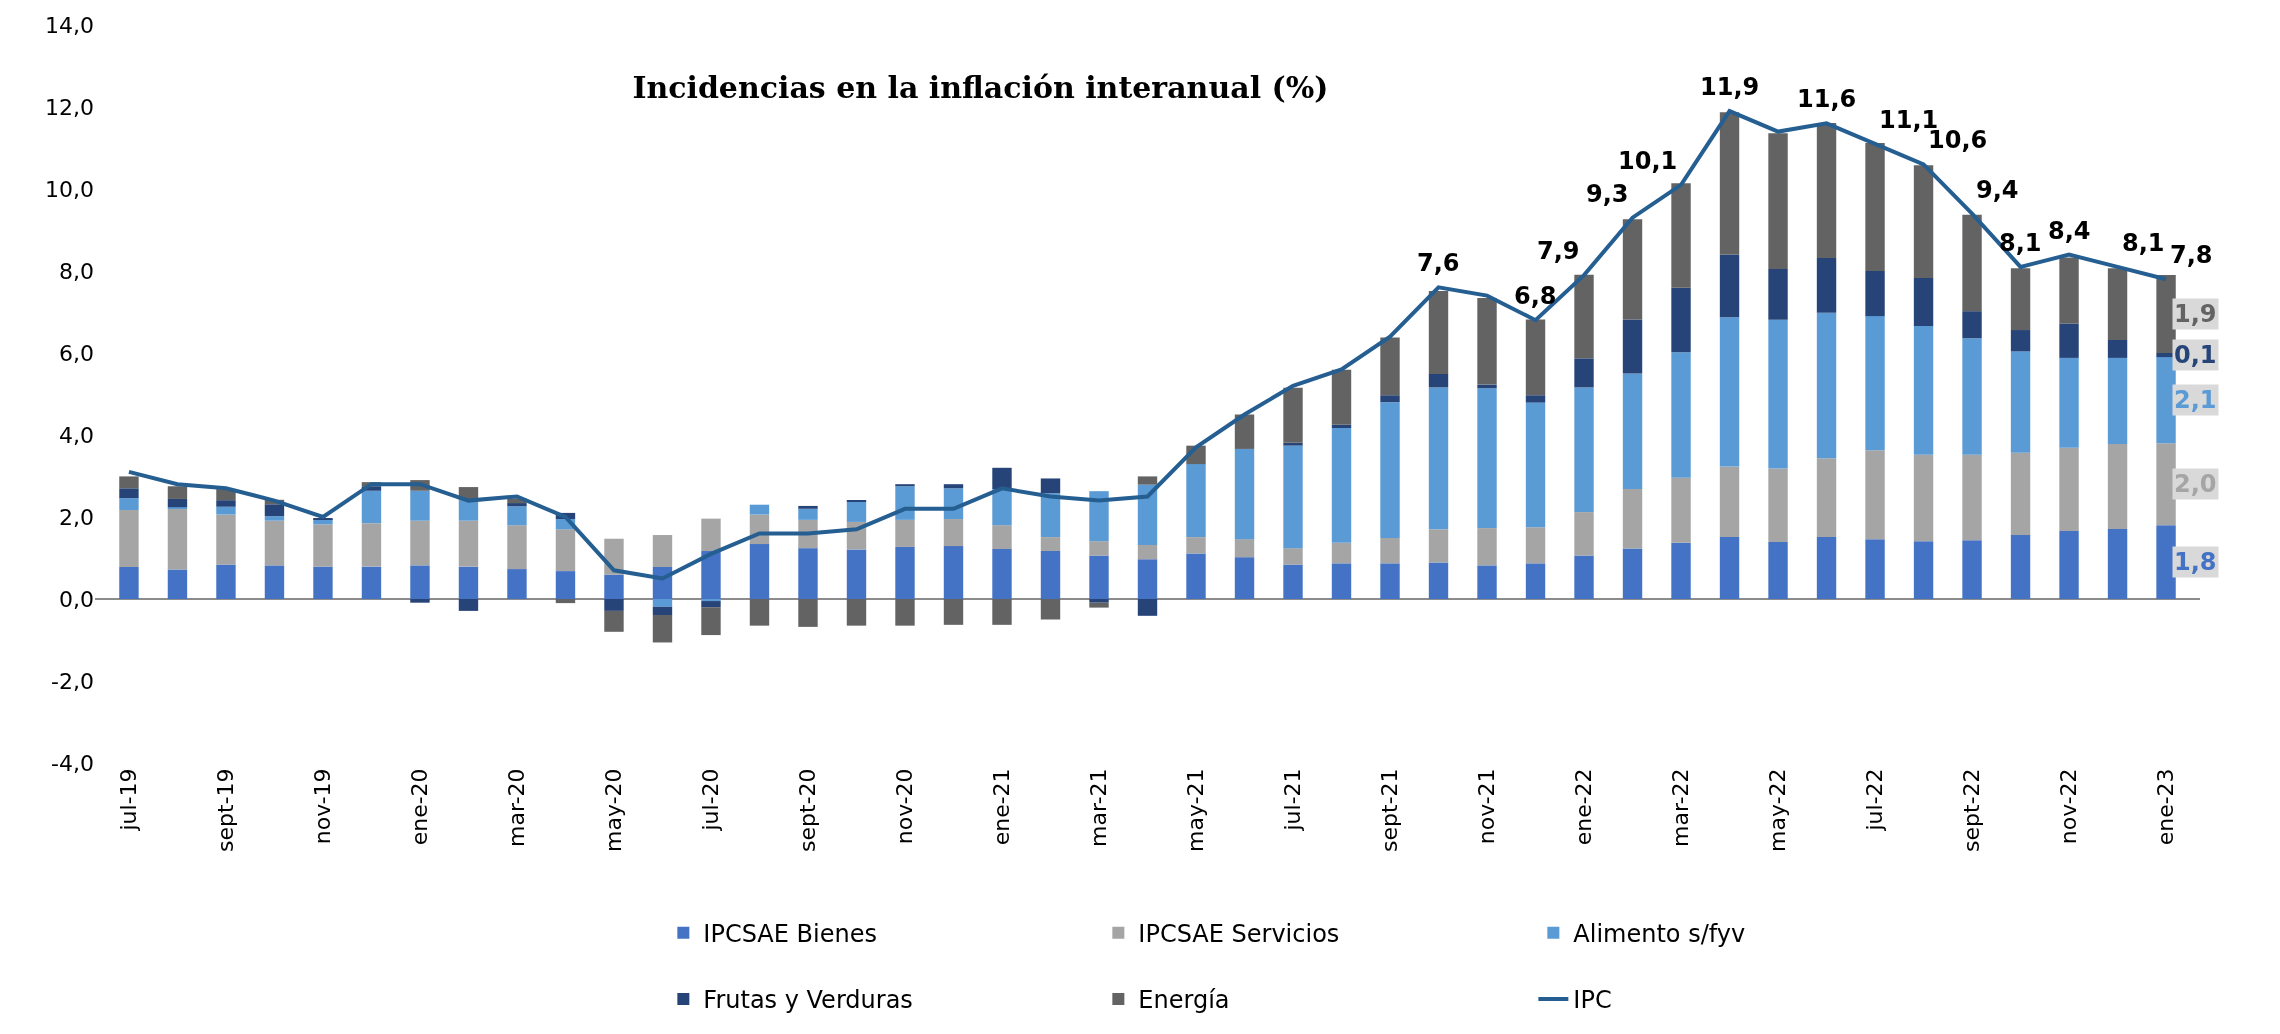 This screenshot has height=1034, width=2280. I want to click on y-tick-label: -2,0, so click(72, 681).